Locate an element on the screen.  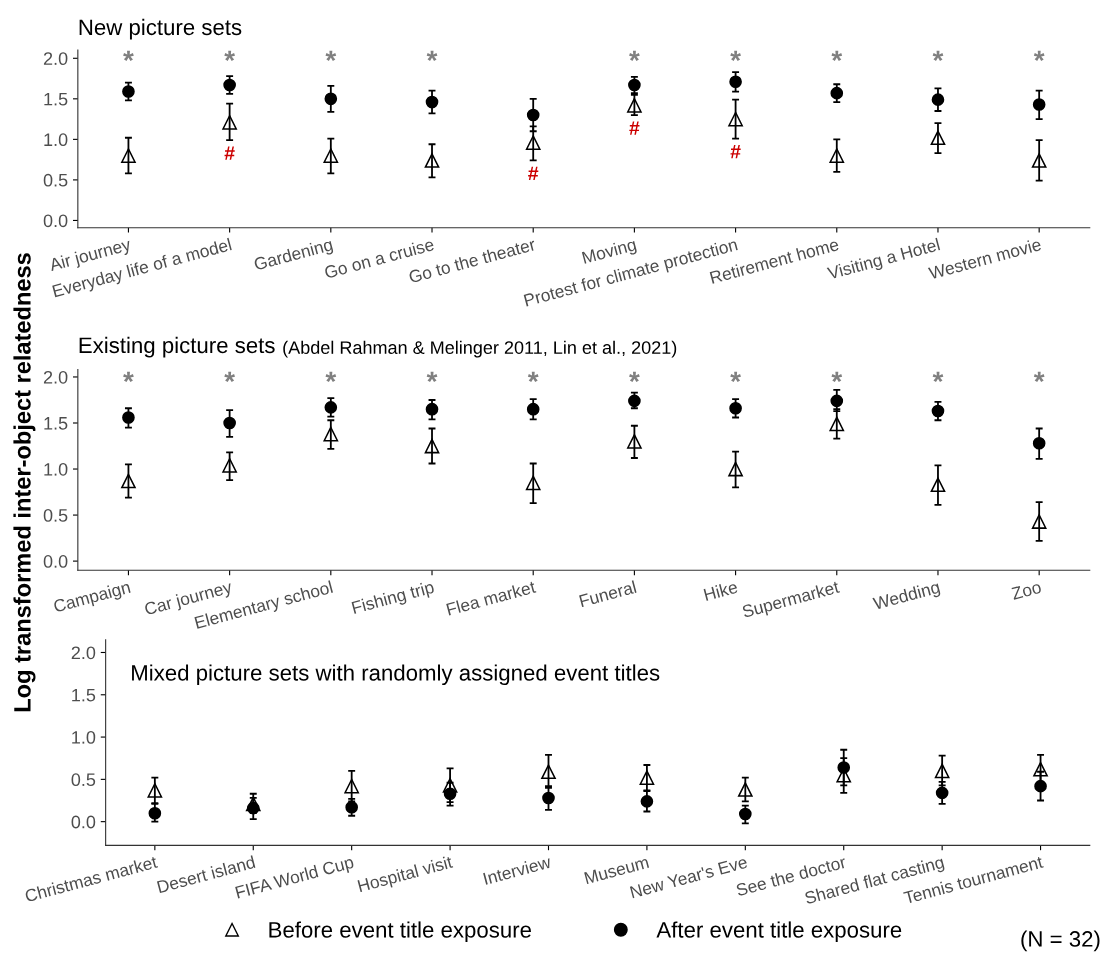
text: Mixed picture sets with randomly assigned event titles is located at coordinates (396, 675).